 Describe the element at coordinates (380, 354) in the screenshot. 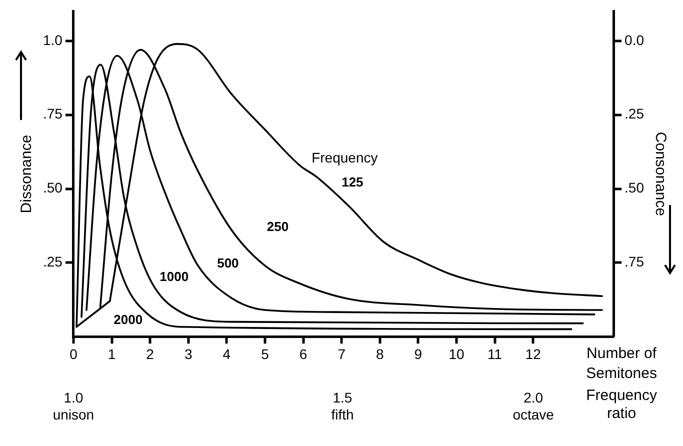

I see `x-tick-label: 8` at that location.